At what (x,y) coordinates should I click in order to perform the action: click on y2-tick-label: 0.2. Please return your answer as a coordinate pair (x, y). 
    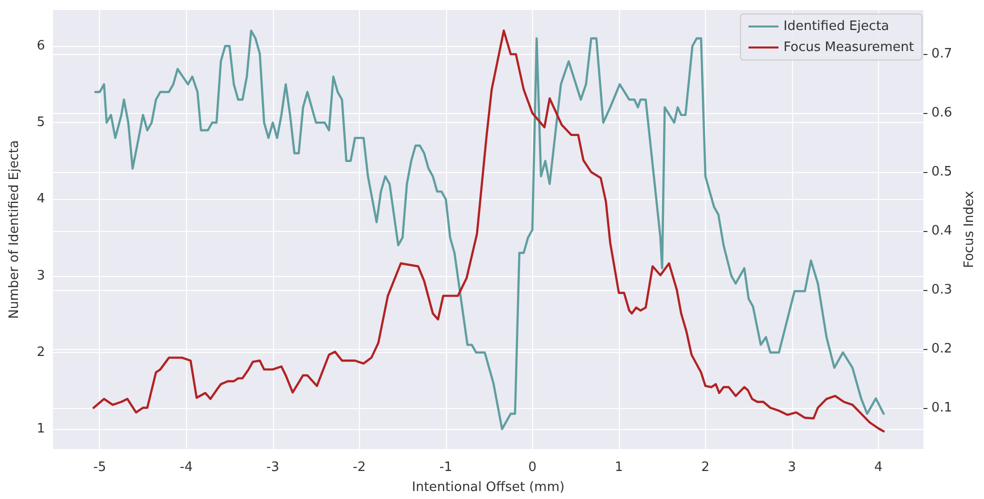
    Looking at the image, I should click on (941, 348).